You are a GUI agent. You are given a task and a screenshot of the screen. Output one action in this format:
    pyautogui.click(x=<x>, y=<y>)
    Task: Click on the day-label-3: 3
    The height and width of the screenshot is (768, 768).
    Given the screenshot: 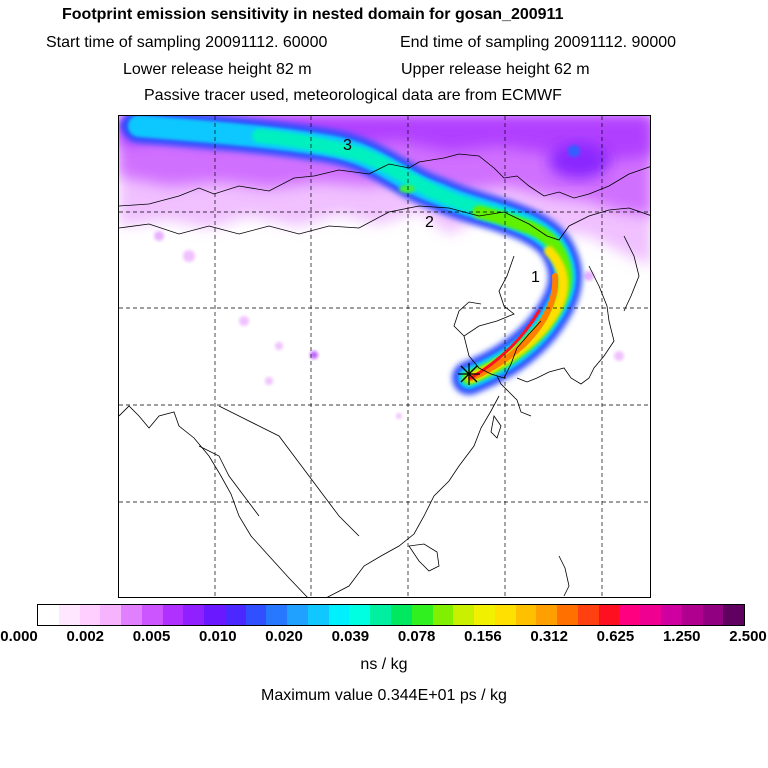 What is the action you would take?
    pyautogui.click(x=347, y=145)
    